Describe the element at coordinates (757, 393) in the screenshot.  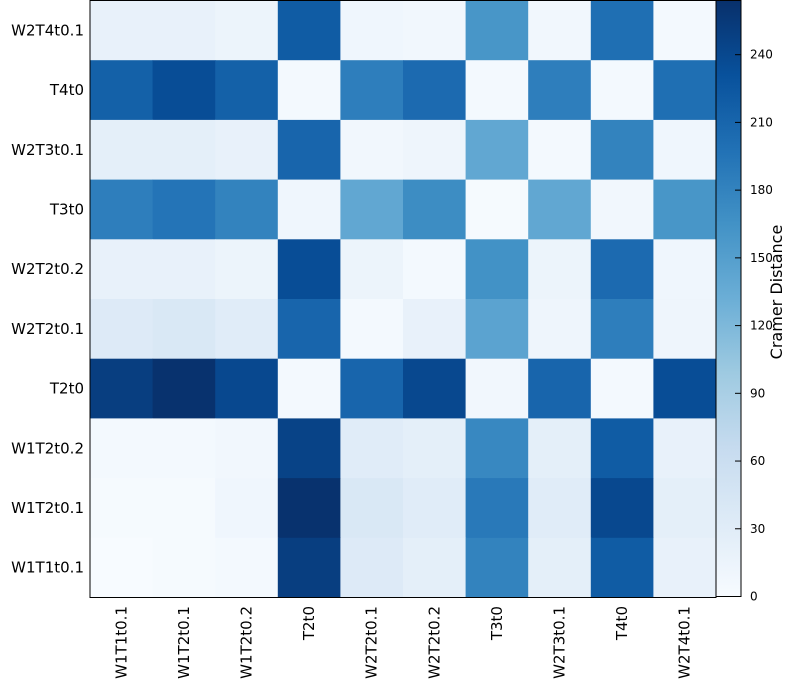
I see `colorbar-tick-label: 90` at that location.